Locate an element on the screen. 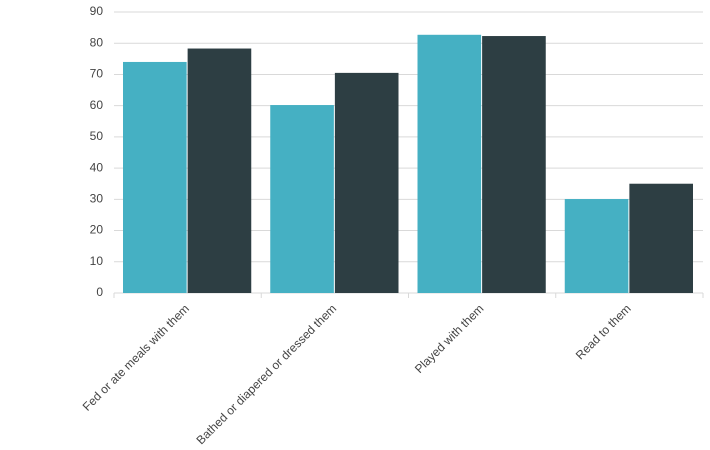 The width and height of the screenshot is (710, 450). y-tick-label: 90 is located at coordinates (97, 11).